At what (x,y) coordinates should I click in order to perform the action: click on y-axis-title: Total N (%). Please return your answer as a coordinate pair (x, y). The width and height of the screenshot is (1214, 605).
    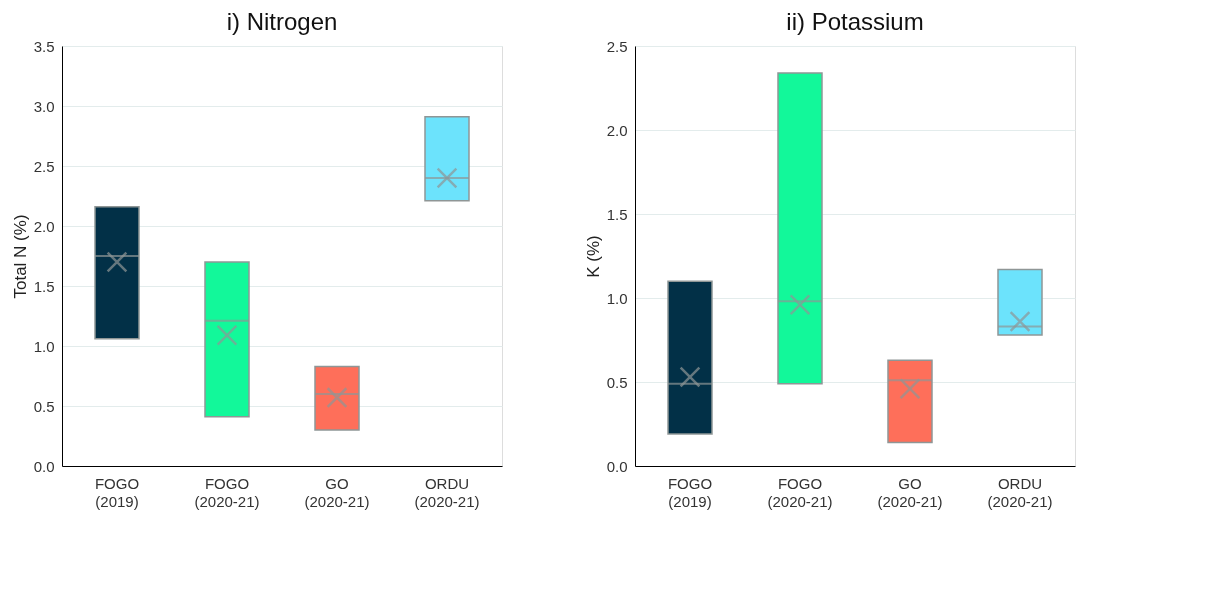
    Looking at the image, I should click on (20, 256).